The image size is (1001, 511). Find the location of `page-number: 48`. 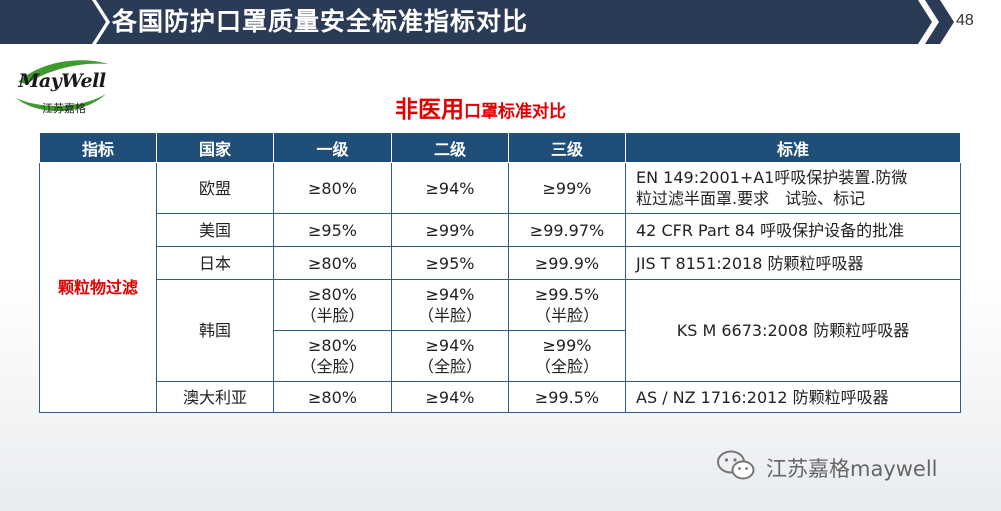

page-number: 48 is located at coordinates (965, 20).